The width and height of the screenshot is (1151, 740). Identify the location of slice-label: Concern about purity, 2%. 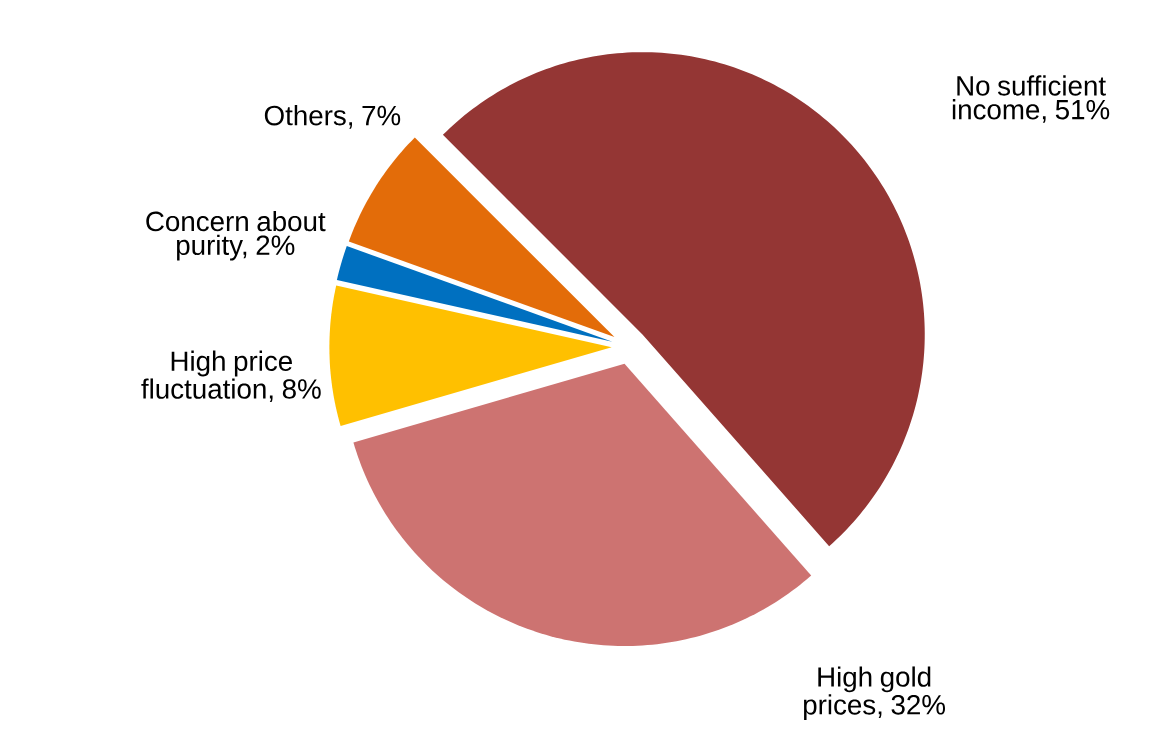
(236, 235).